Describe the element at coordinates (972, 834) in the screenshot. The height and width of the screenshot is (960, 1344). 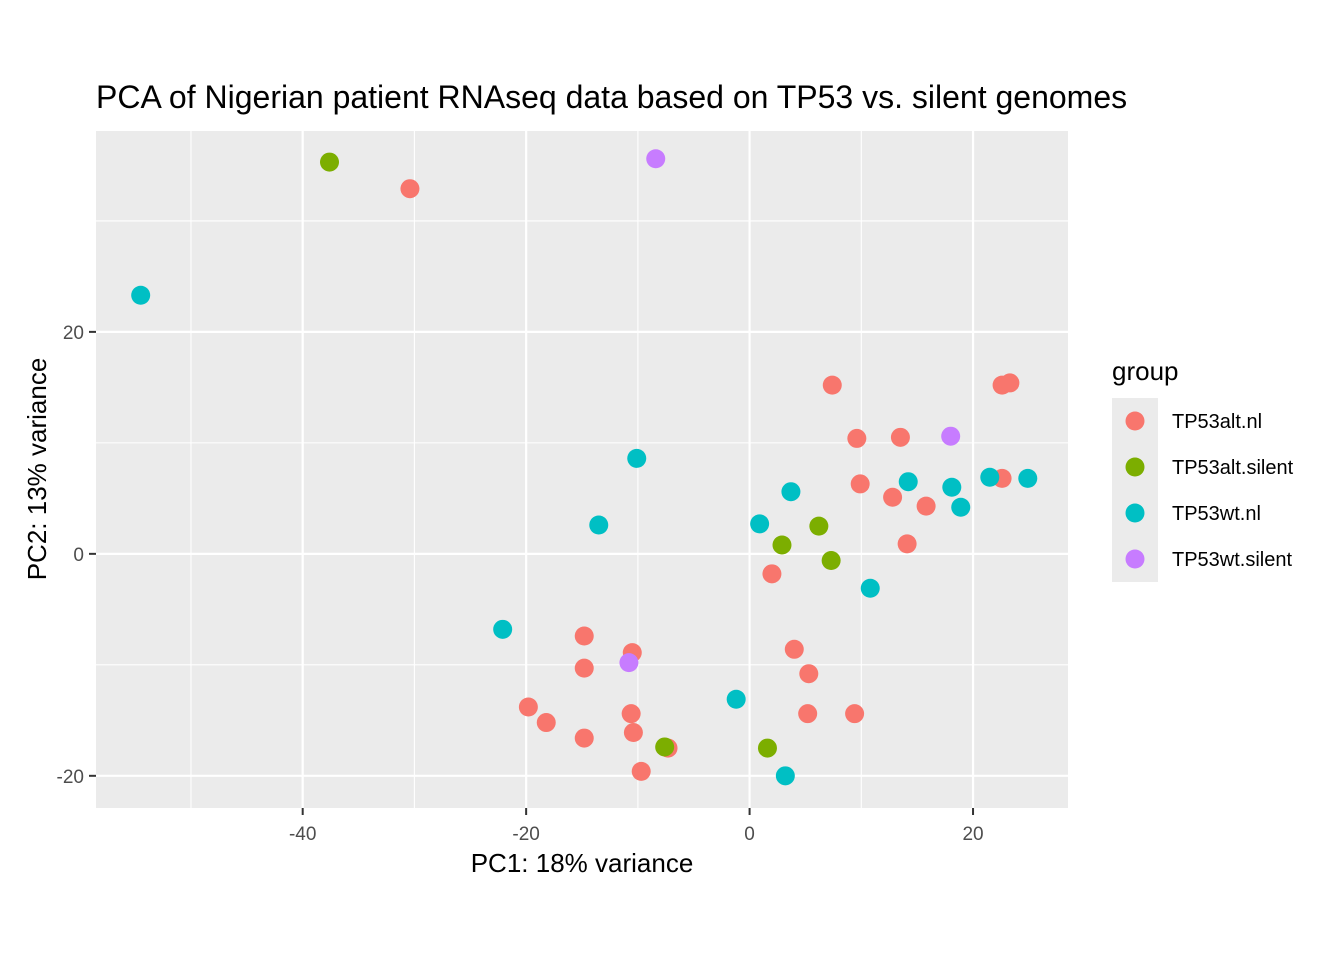
I see `x-tick-label: 20` at that location.